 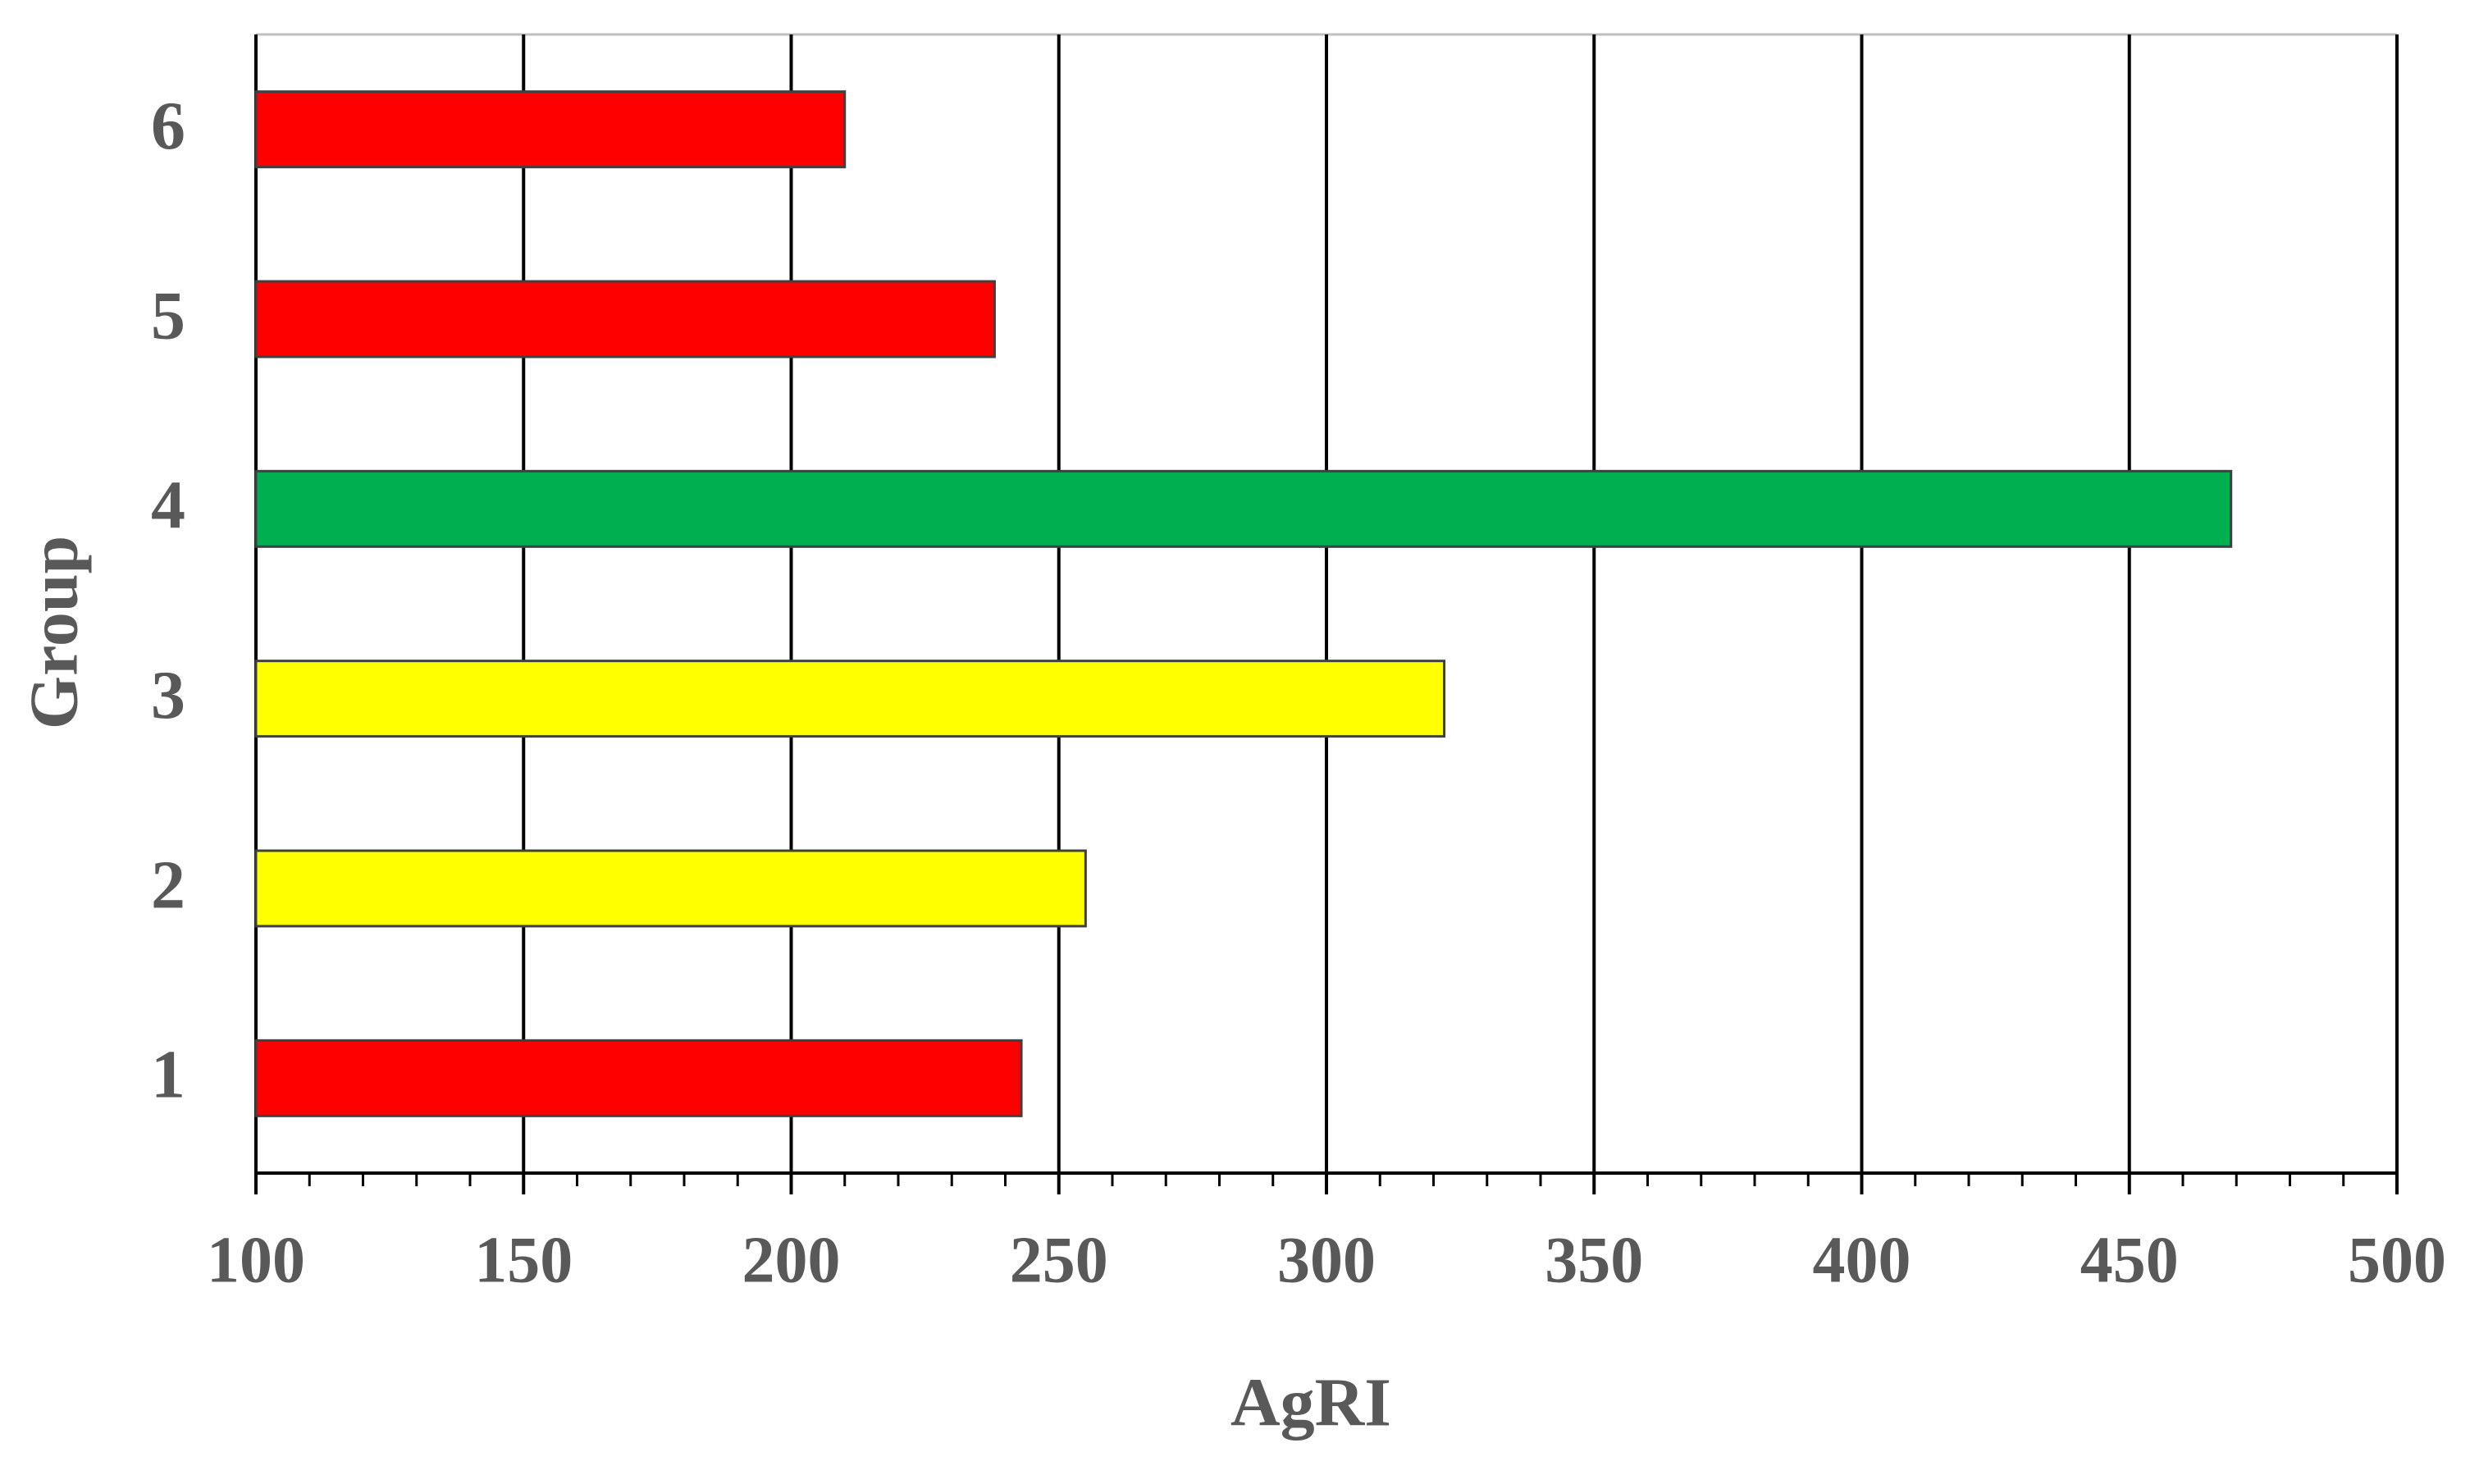 I want to click on x-axis-label: AgRI, so click(x=1310, y=1402).